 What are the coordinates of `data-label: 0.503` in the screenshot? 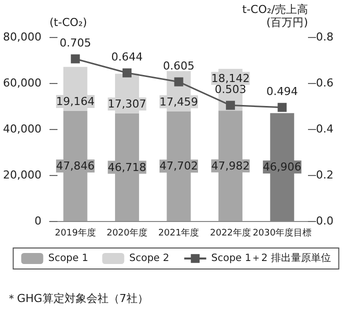 It's located at (230, 89).